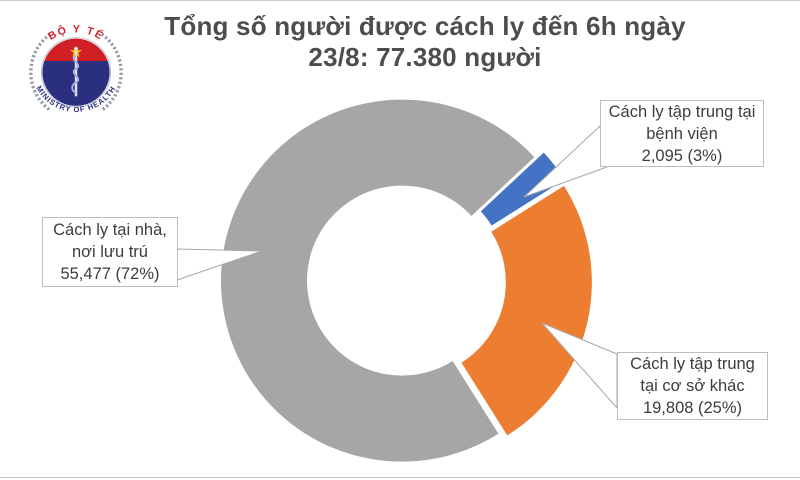 The height and width of the screenshot is (480, 800). What do you see at coordinates (692, 408) in the screenshot?
I see `callout-other-value: 19,808 (25%)` at bounding box center [692, 408].